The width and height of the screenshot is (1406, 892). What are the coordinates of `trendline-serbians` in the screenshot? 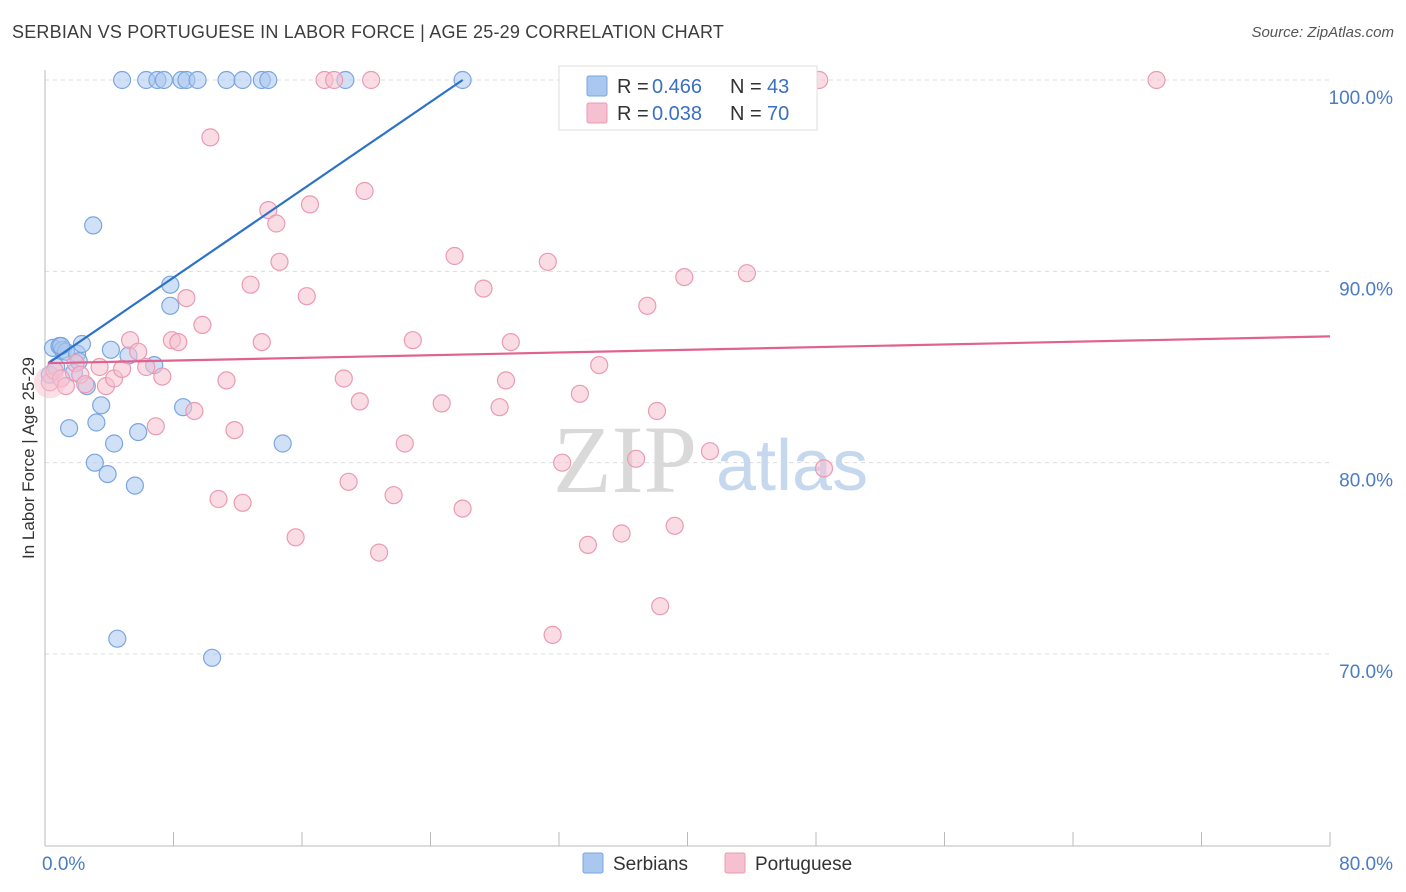 It's located at (255, 222).